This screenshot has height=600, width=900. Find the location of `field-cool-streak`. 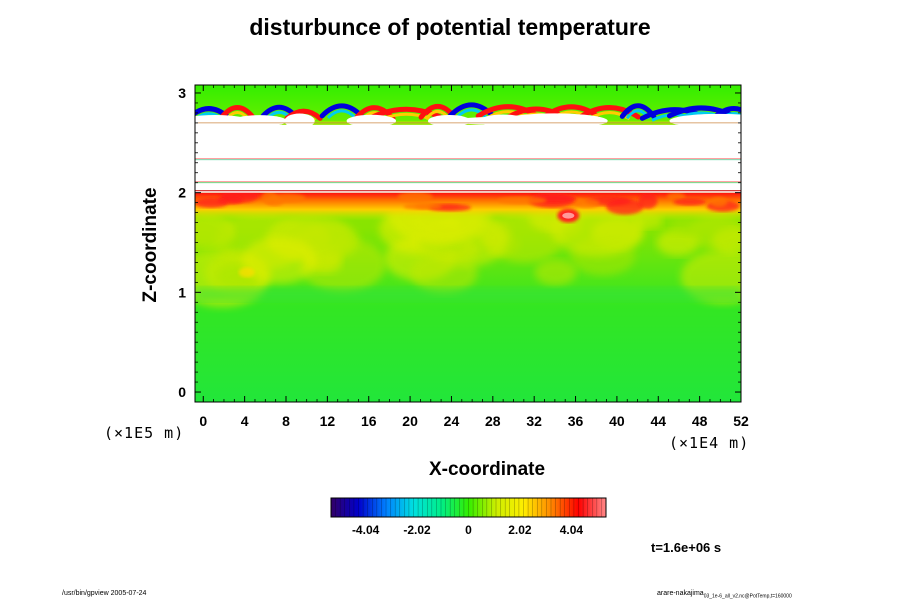

field-cool-streak is located at coordinates (468, 294).